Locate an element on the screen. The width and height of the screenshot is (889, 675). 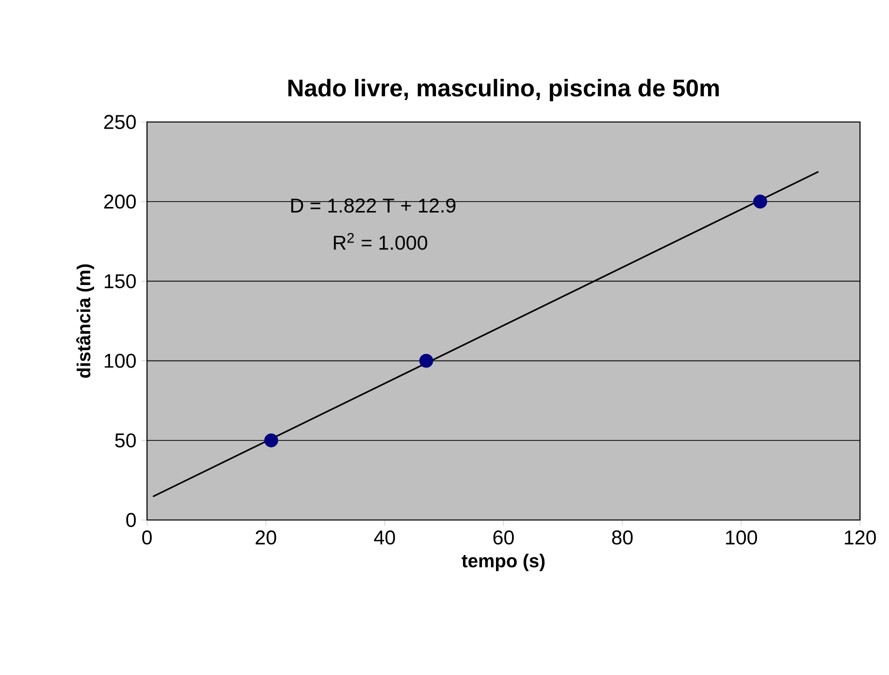
y-tick-label: 250 is located at coordinates (120, 122).